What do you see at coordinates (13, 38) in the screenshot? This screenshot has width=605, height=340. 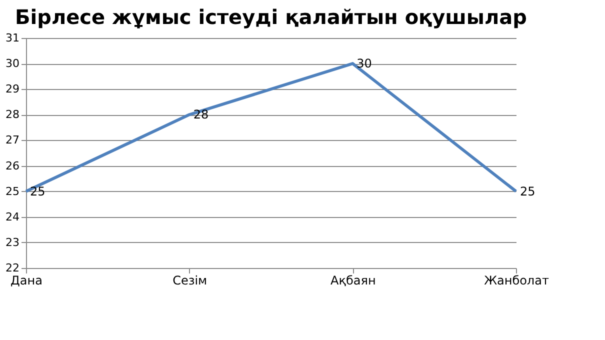 I see `y-tick-label: 31` at bounding box center [13, 38].